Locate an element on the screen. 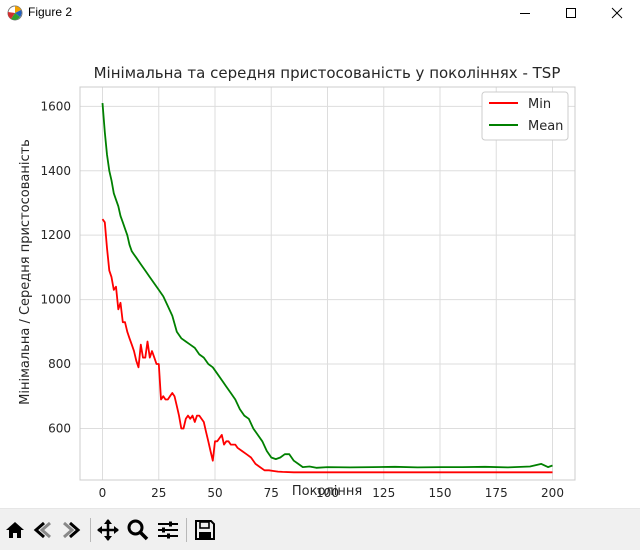  minimize-button is located at coordinates (525, 13).